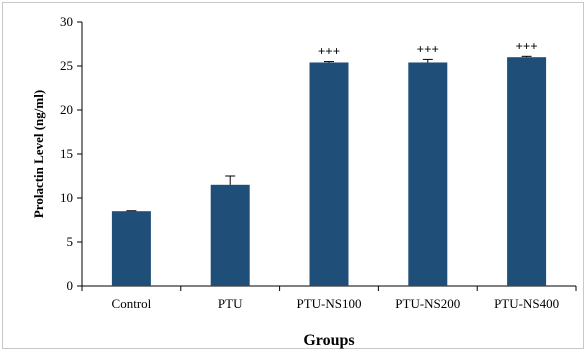 The height and width of the screenshot is (352, 587). Describe the element at coordinates (70, 241) in the screenshot. I see `y-tick-label: 5` at that location.